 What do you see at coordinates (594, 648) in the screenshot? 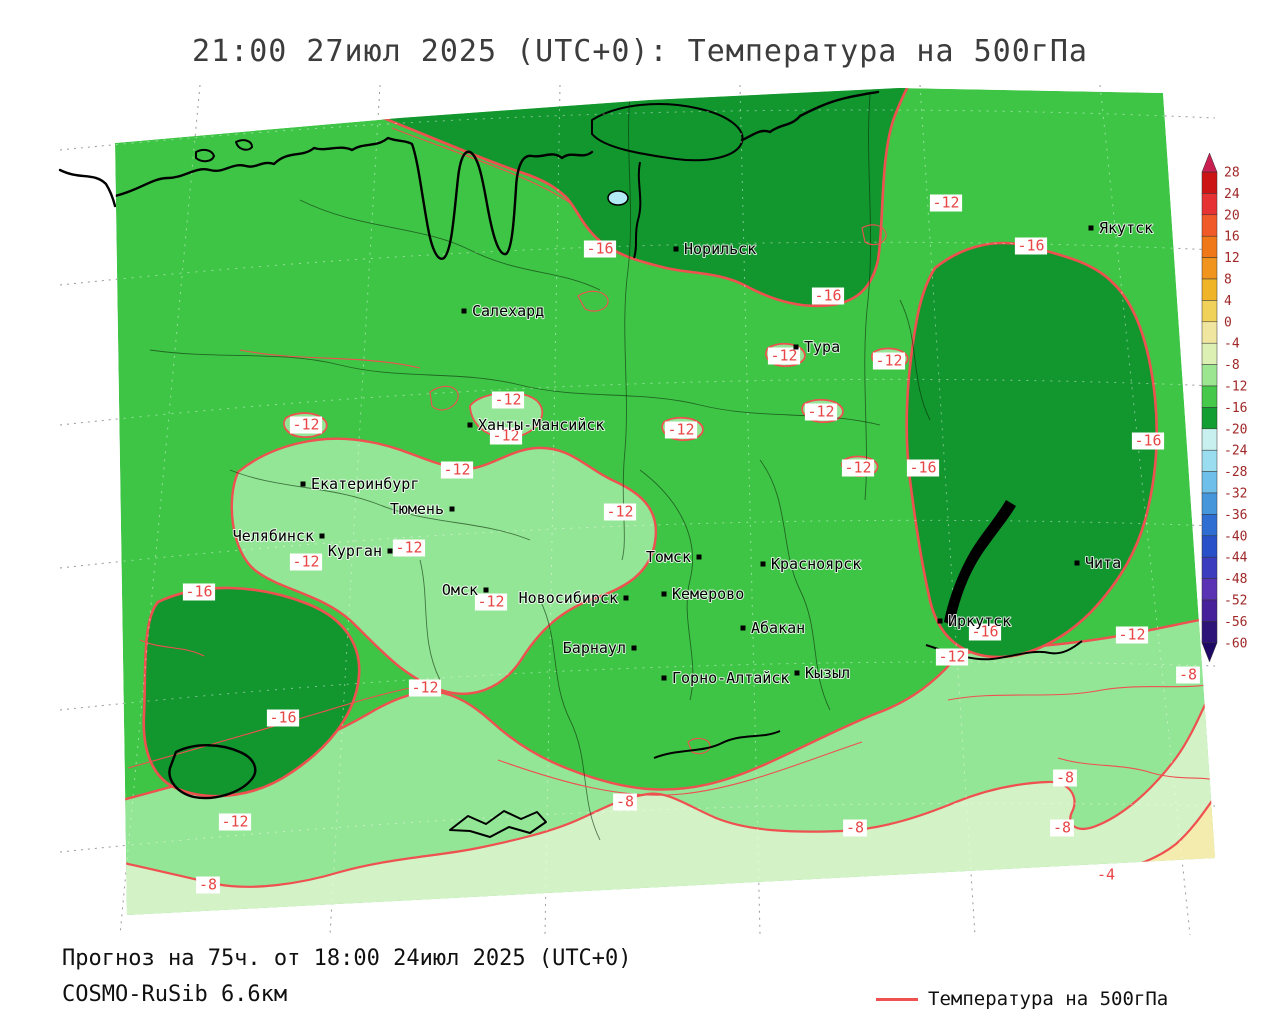
I see `city-label: Барнаул` at bounding box center [594, 648].